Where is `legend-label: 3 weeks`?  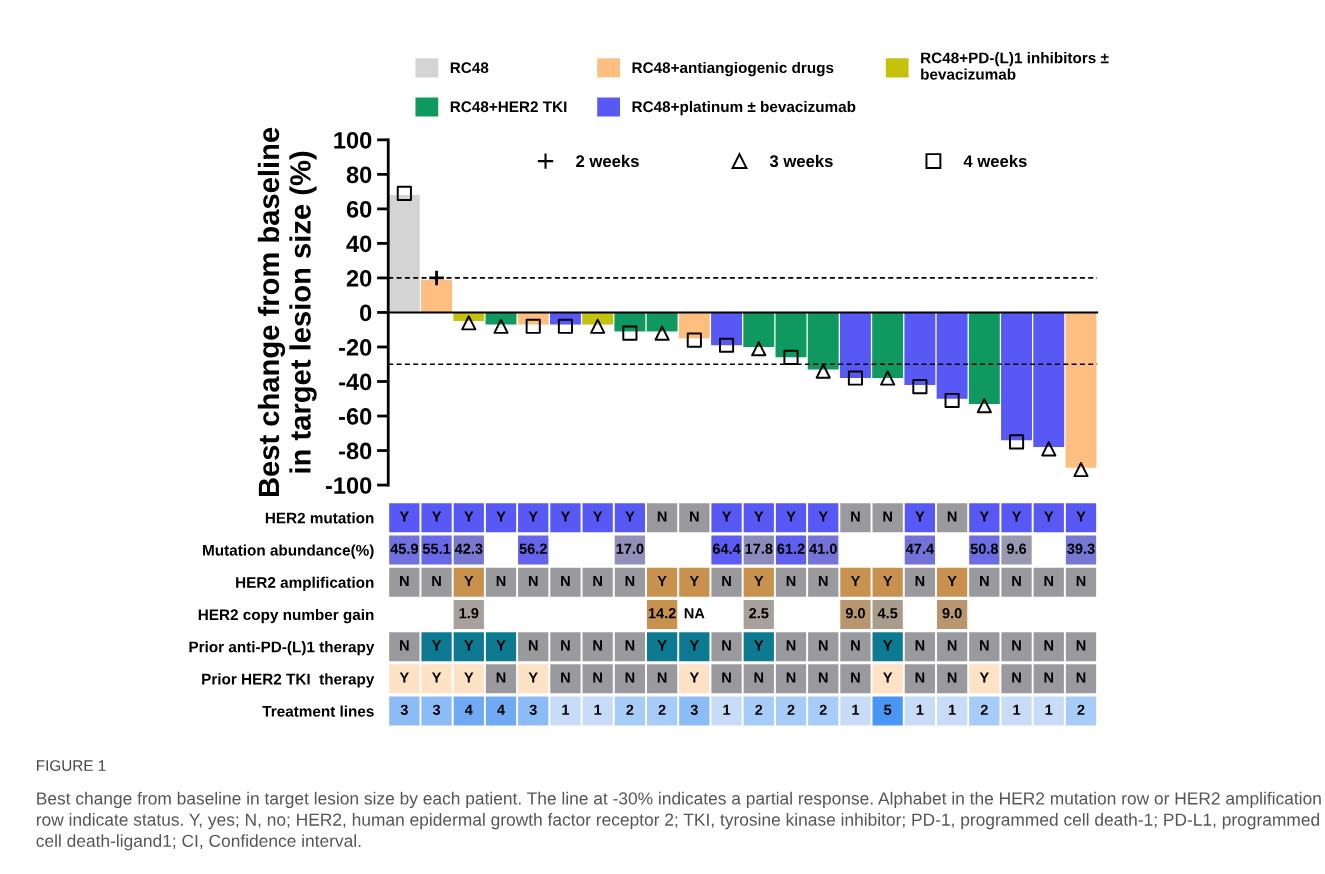
legend-label: 3 weeks is located at coordinates (801, 161).